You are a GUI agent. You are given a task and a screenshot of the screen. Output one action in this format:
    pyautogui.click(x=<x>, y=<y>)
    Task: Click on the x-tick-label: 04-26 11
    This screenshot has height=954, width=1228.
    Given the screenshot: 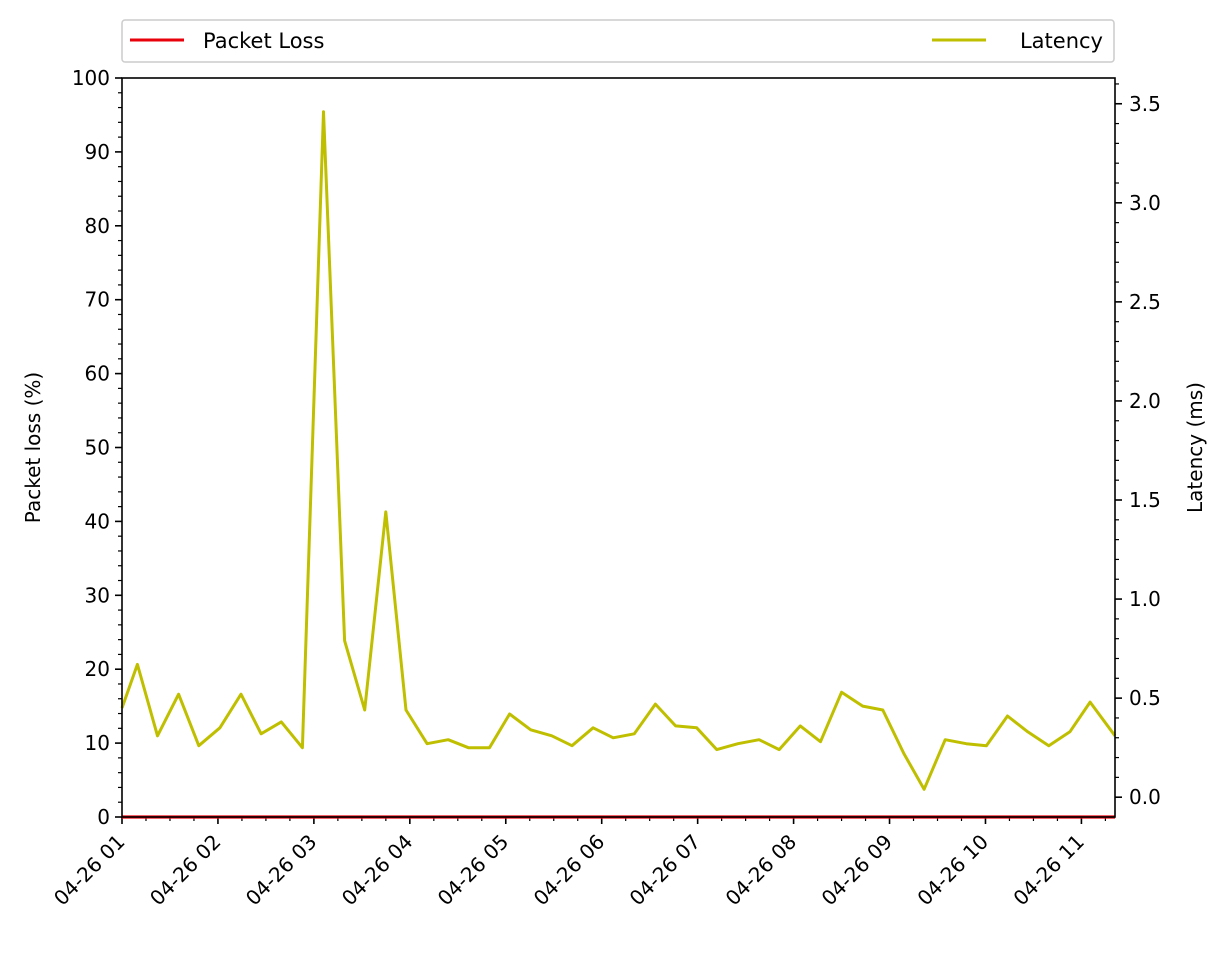 What is the action you would take?
    pyautogui.click(x=1048, y=870)
    